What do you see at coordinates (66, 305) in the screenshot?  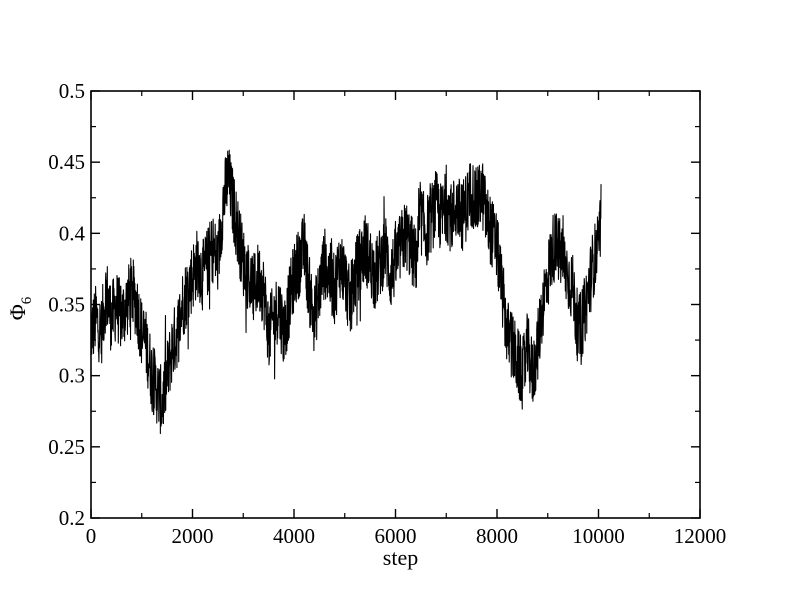 I see `y-tick-label: 0.35` at bounding box center [66, 305].